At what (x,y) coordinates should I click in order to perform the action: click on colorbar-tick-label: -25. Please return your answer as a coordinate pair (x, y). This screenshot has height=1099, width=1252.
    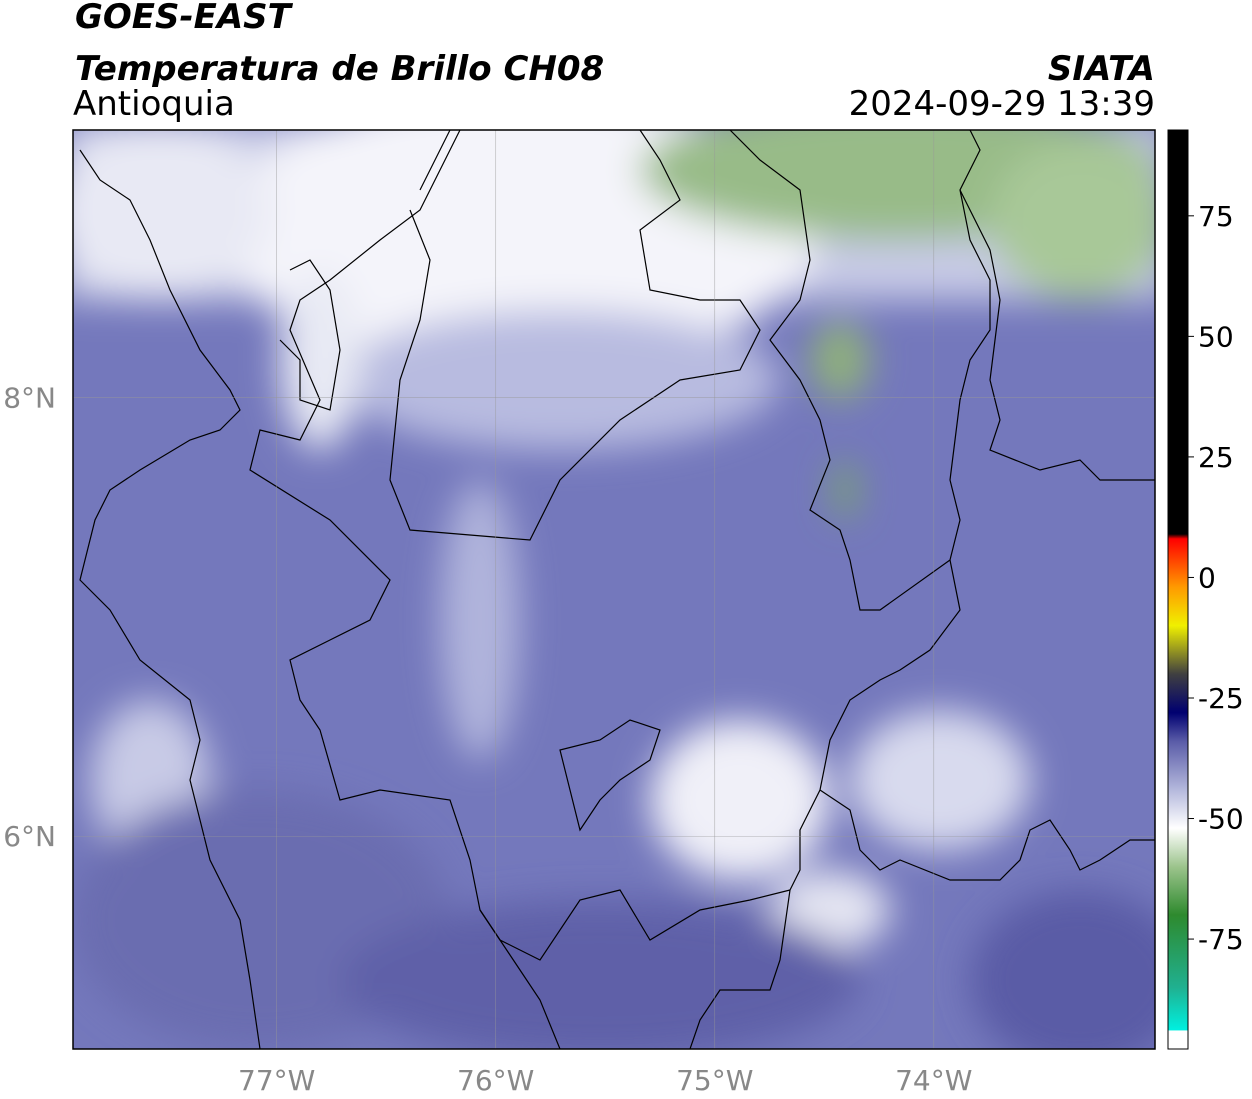
    Looking at the image, I should click on (1221, 698).